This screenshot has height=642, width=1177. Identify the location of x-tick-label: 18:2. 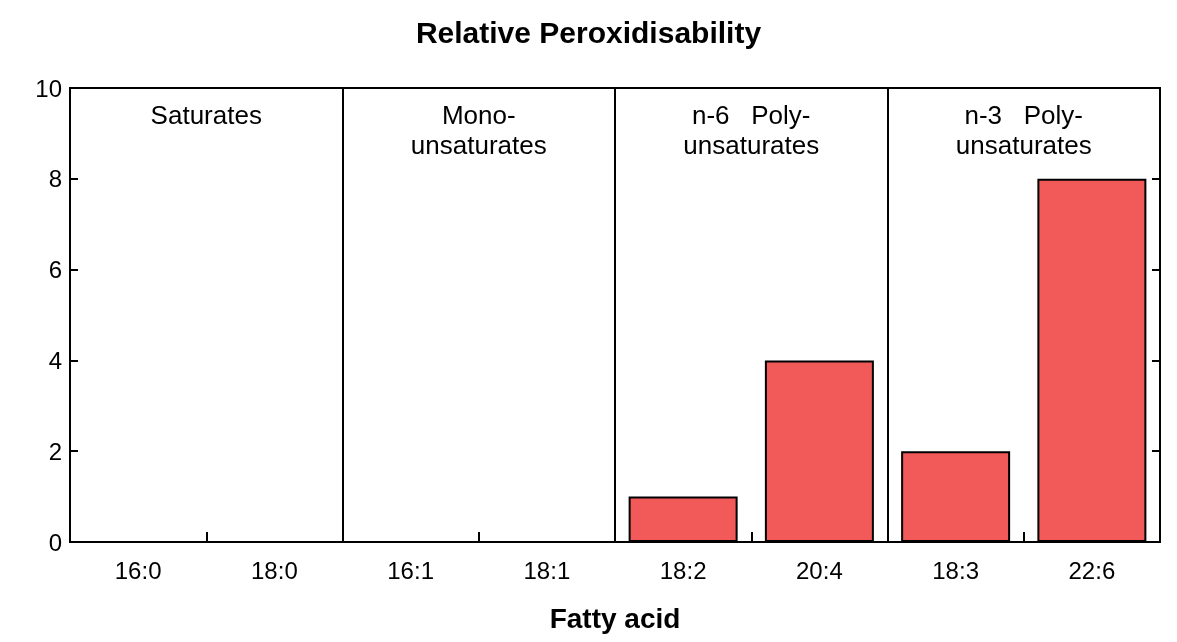
(683, 570).